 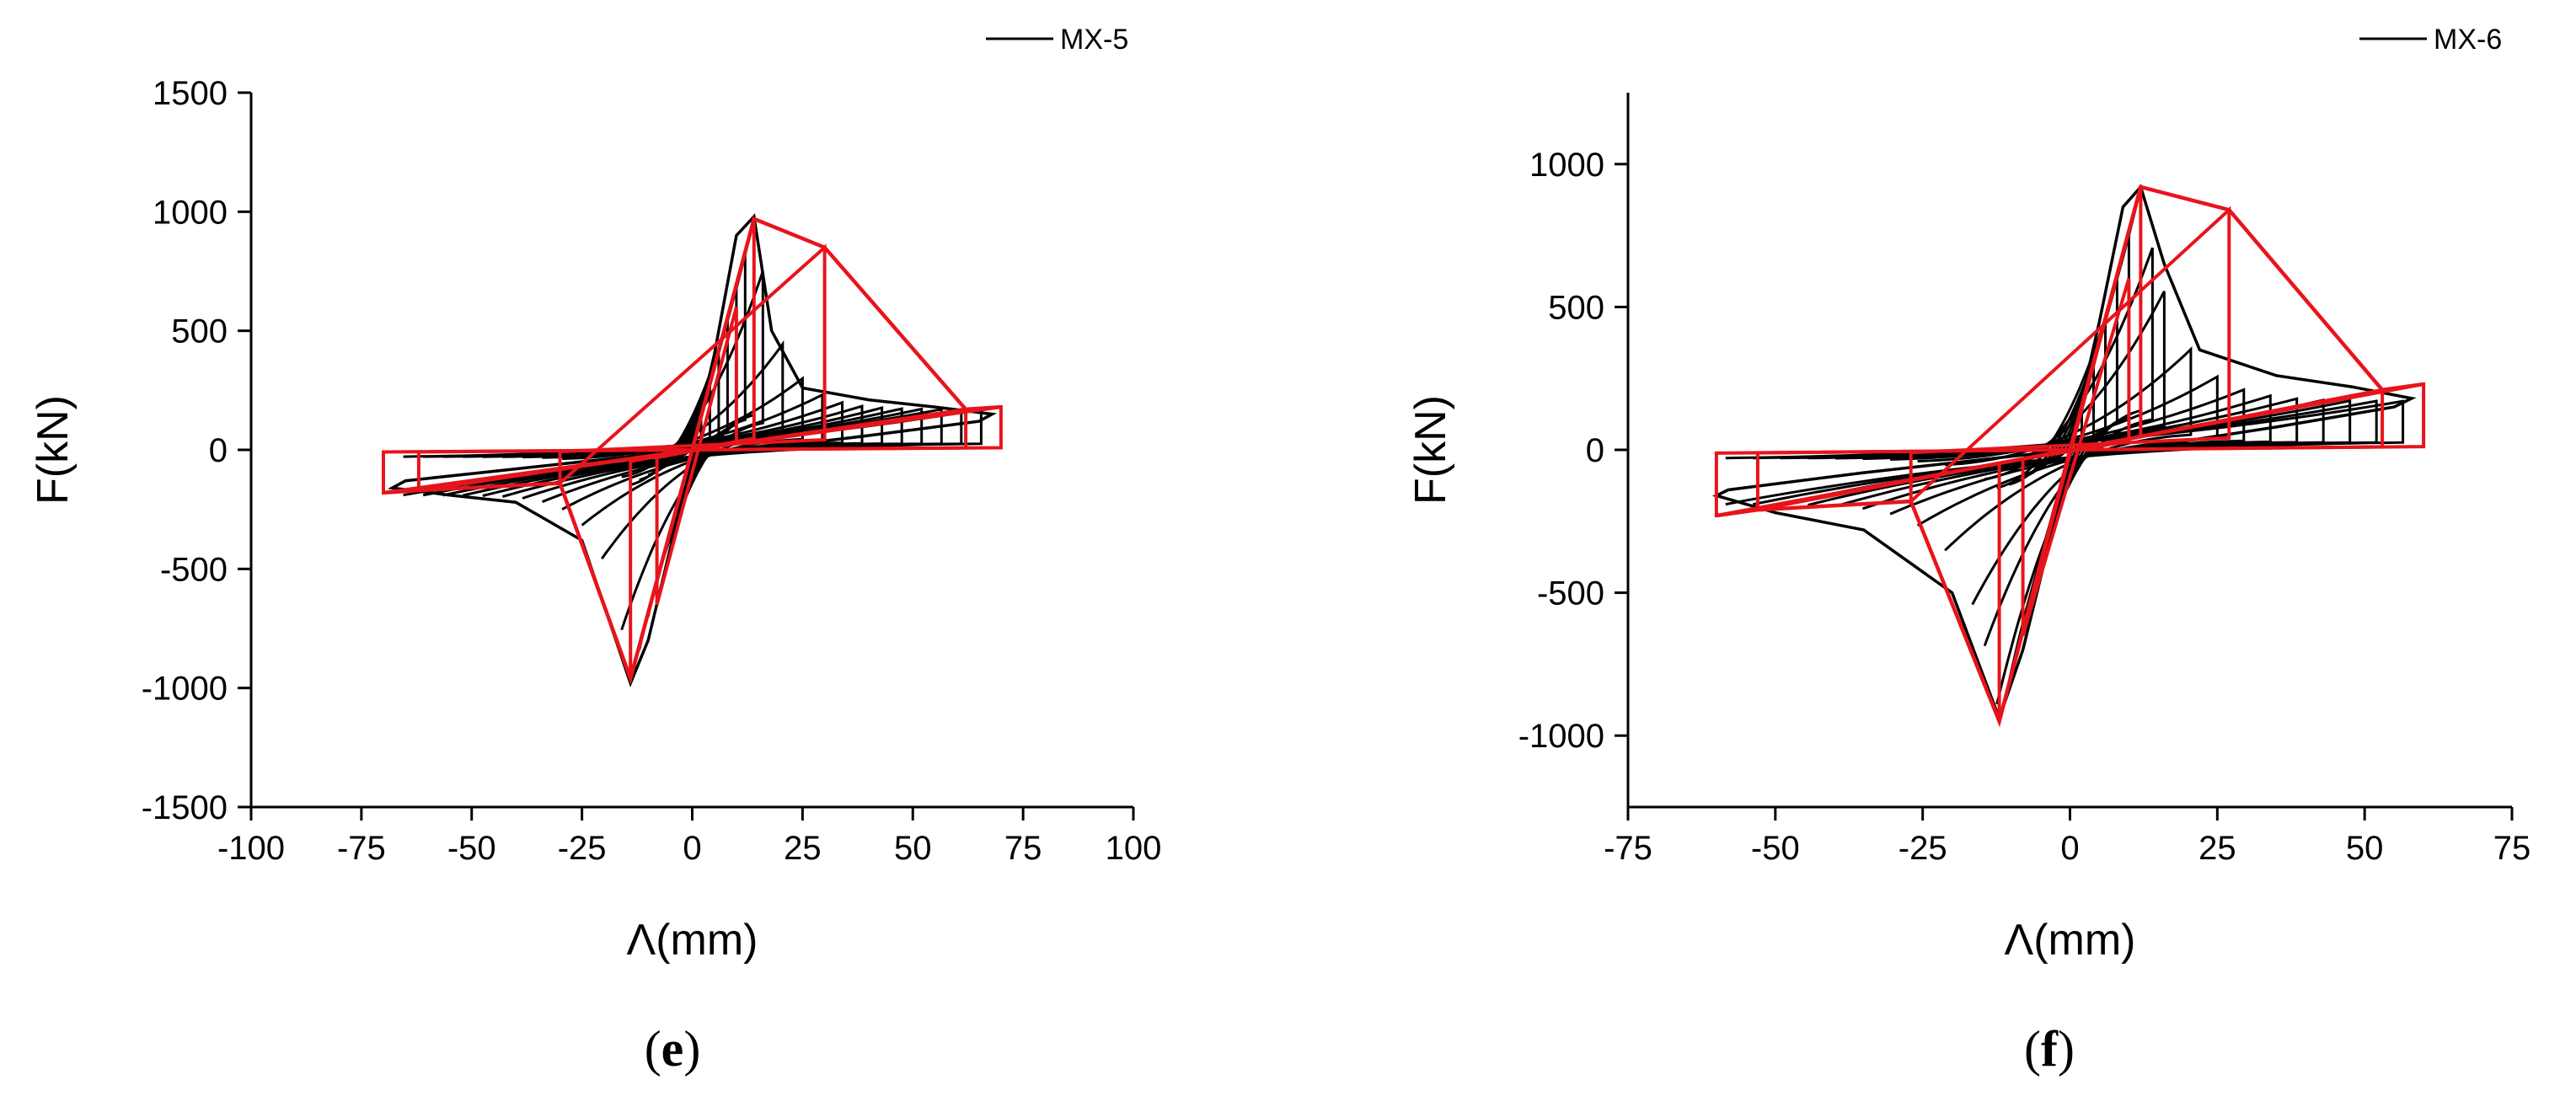 What do you see at coordinates (1094, 40) in the screenshot?
I see `legend-label: MX-5` at bounding box center [1094, 40].